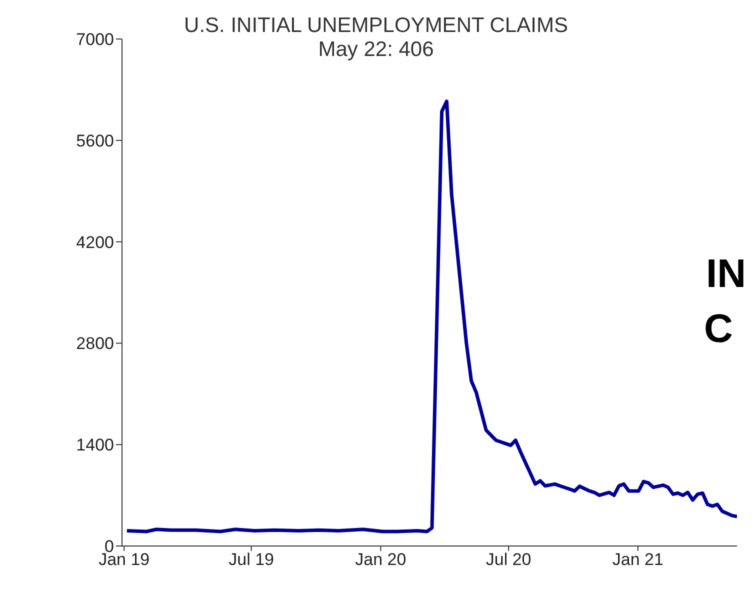 The height and width of the screenshot is (602, 752). Describe the element at coordinates (718, 329) in the screenshot. I see `annotation: C` at that location.